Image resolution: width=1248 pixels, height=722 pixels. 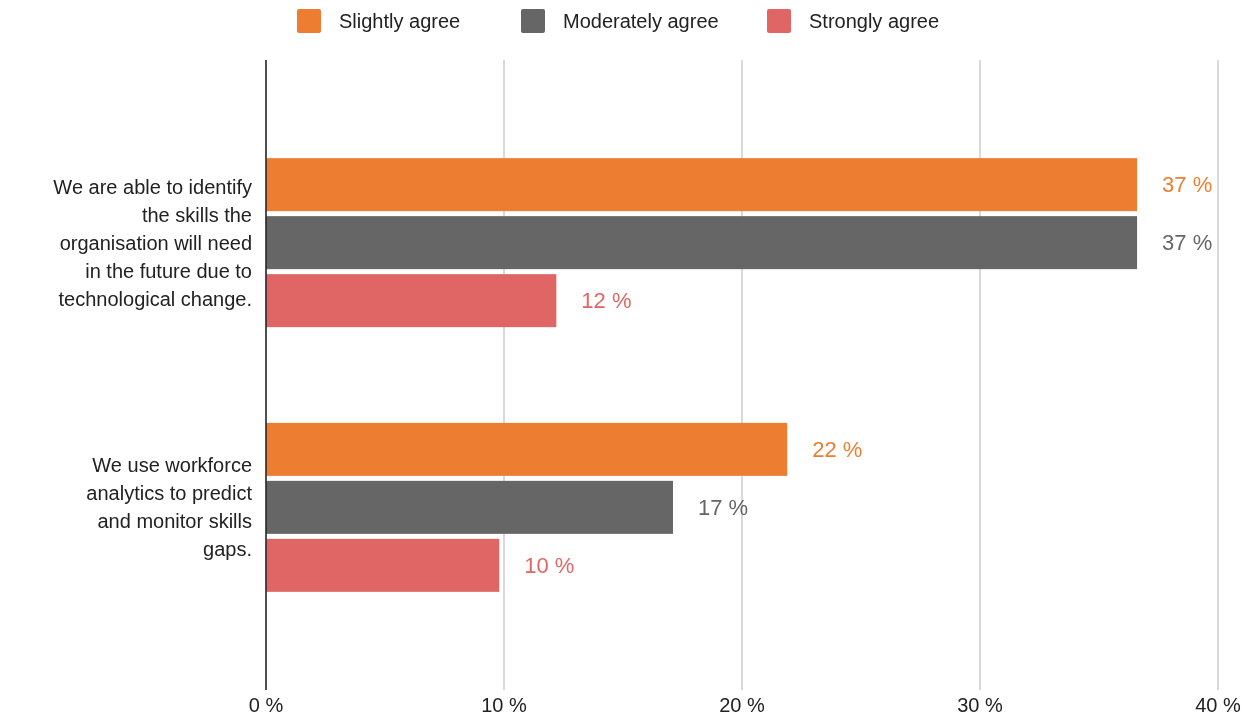 I want to click on data-label: 10 %, so click(x=549, y=566).